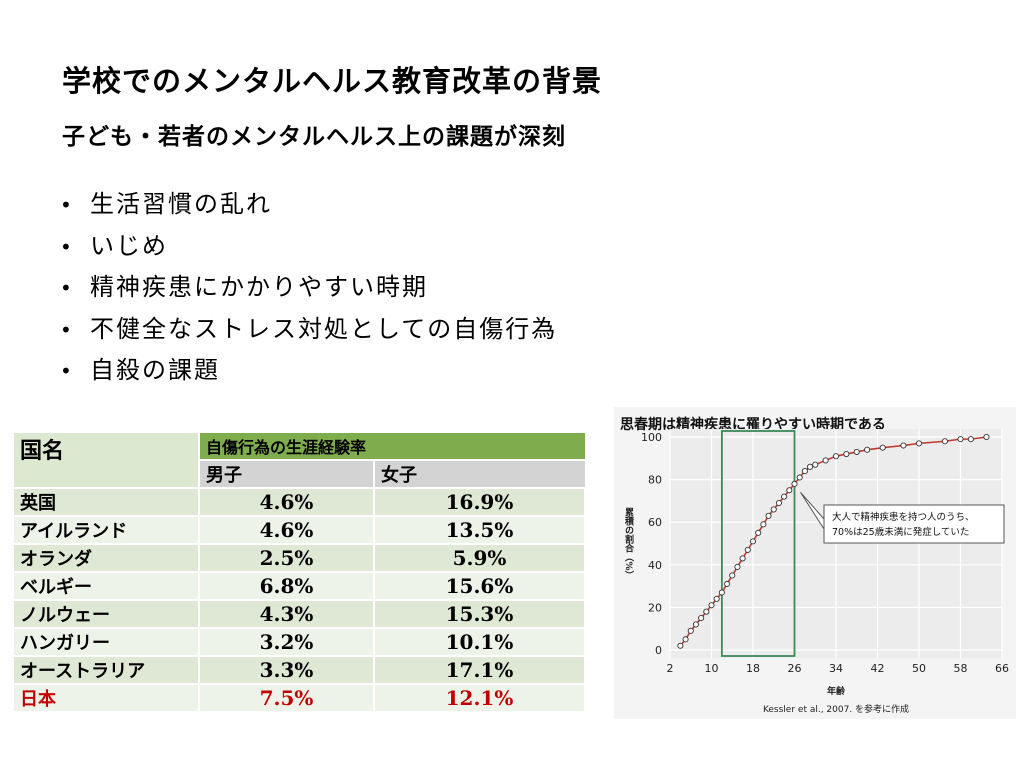 This screenshot has height=768, width=1024. Describe the element at coordinates (107, 614) in the screenshot. I see `row-country: ノルウェー` at that location.